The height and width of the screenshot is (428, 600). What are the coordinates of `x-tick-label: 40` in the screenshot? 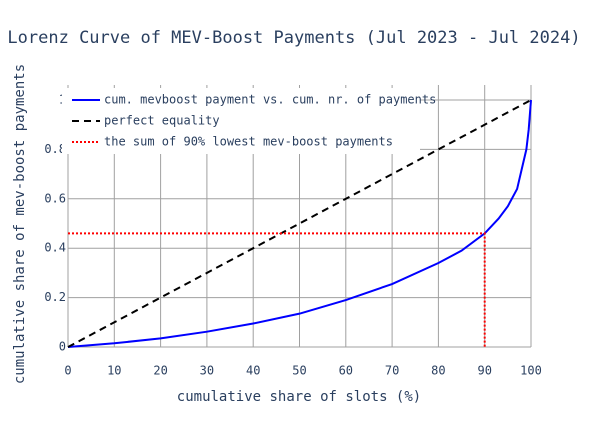 It's located at (253, 371).